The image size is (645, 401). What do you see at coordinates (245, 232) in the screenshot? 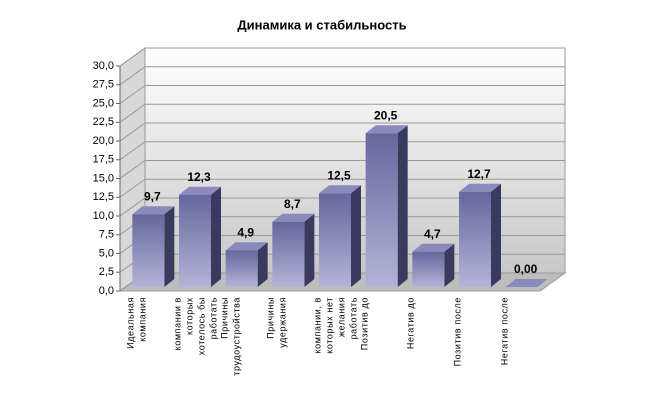
I see `value-label: 4,9` at bounding box center [245, 232].